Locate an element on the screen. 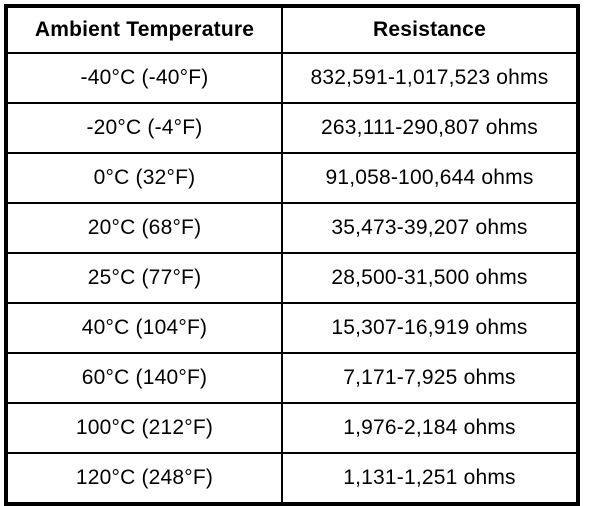 The height and width of the screenshot is (506, 608). resistance-cell: 263,111-290,807 ohms is located at coordinates (430, 128).